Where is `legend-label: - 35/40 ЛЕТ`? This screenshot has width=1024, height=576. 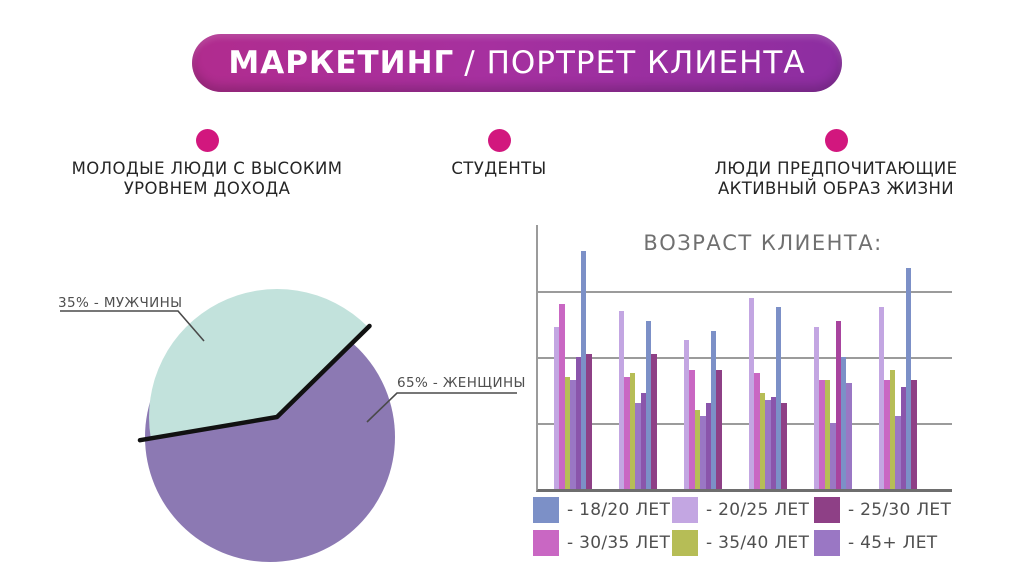
legend-label: - 35/40 ЛЕТ is located at coordinates (758, 543).